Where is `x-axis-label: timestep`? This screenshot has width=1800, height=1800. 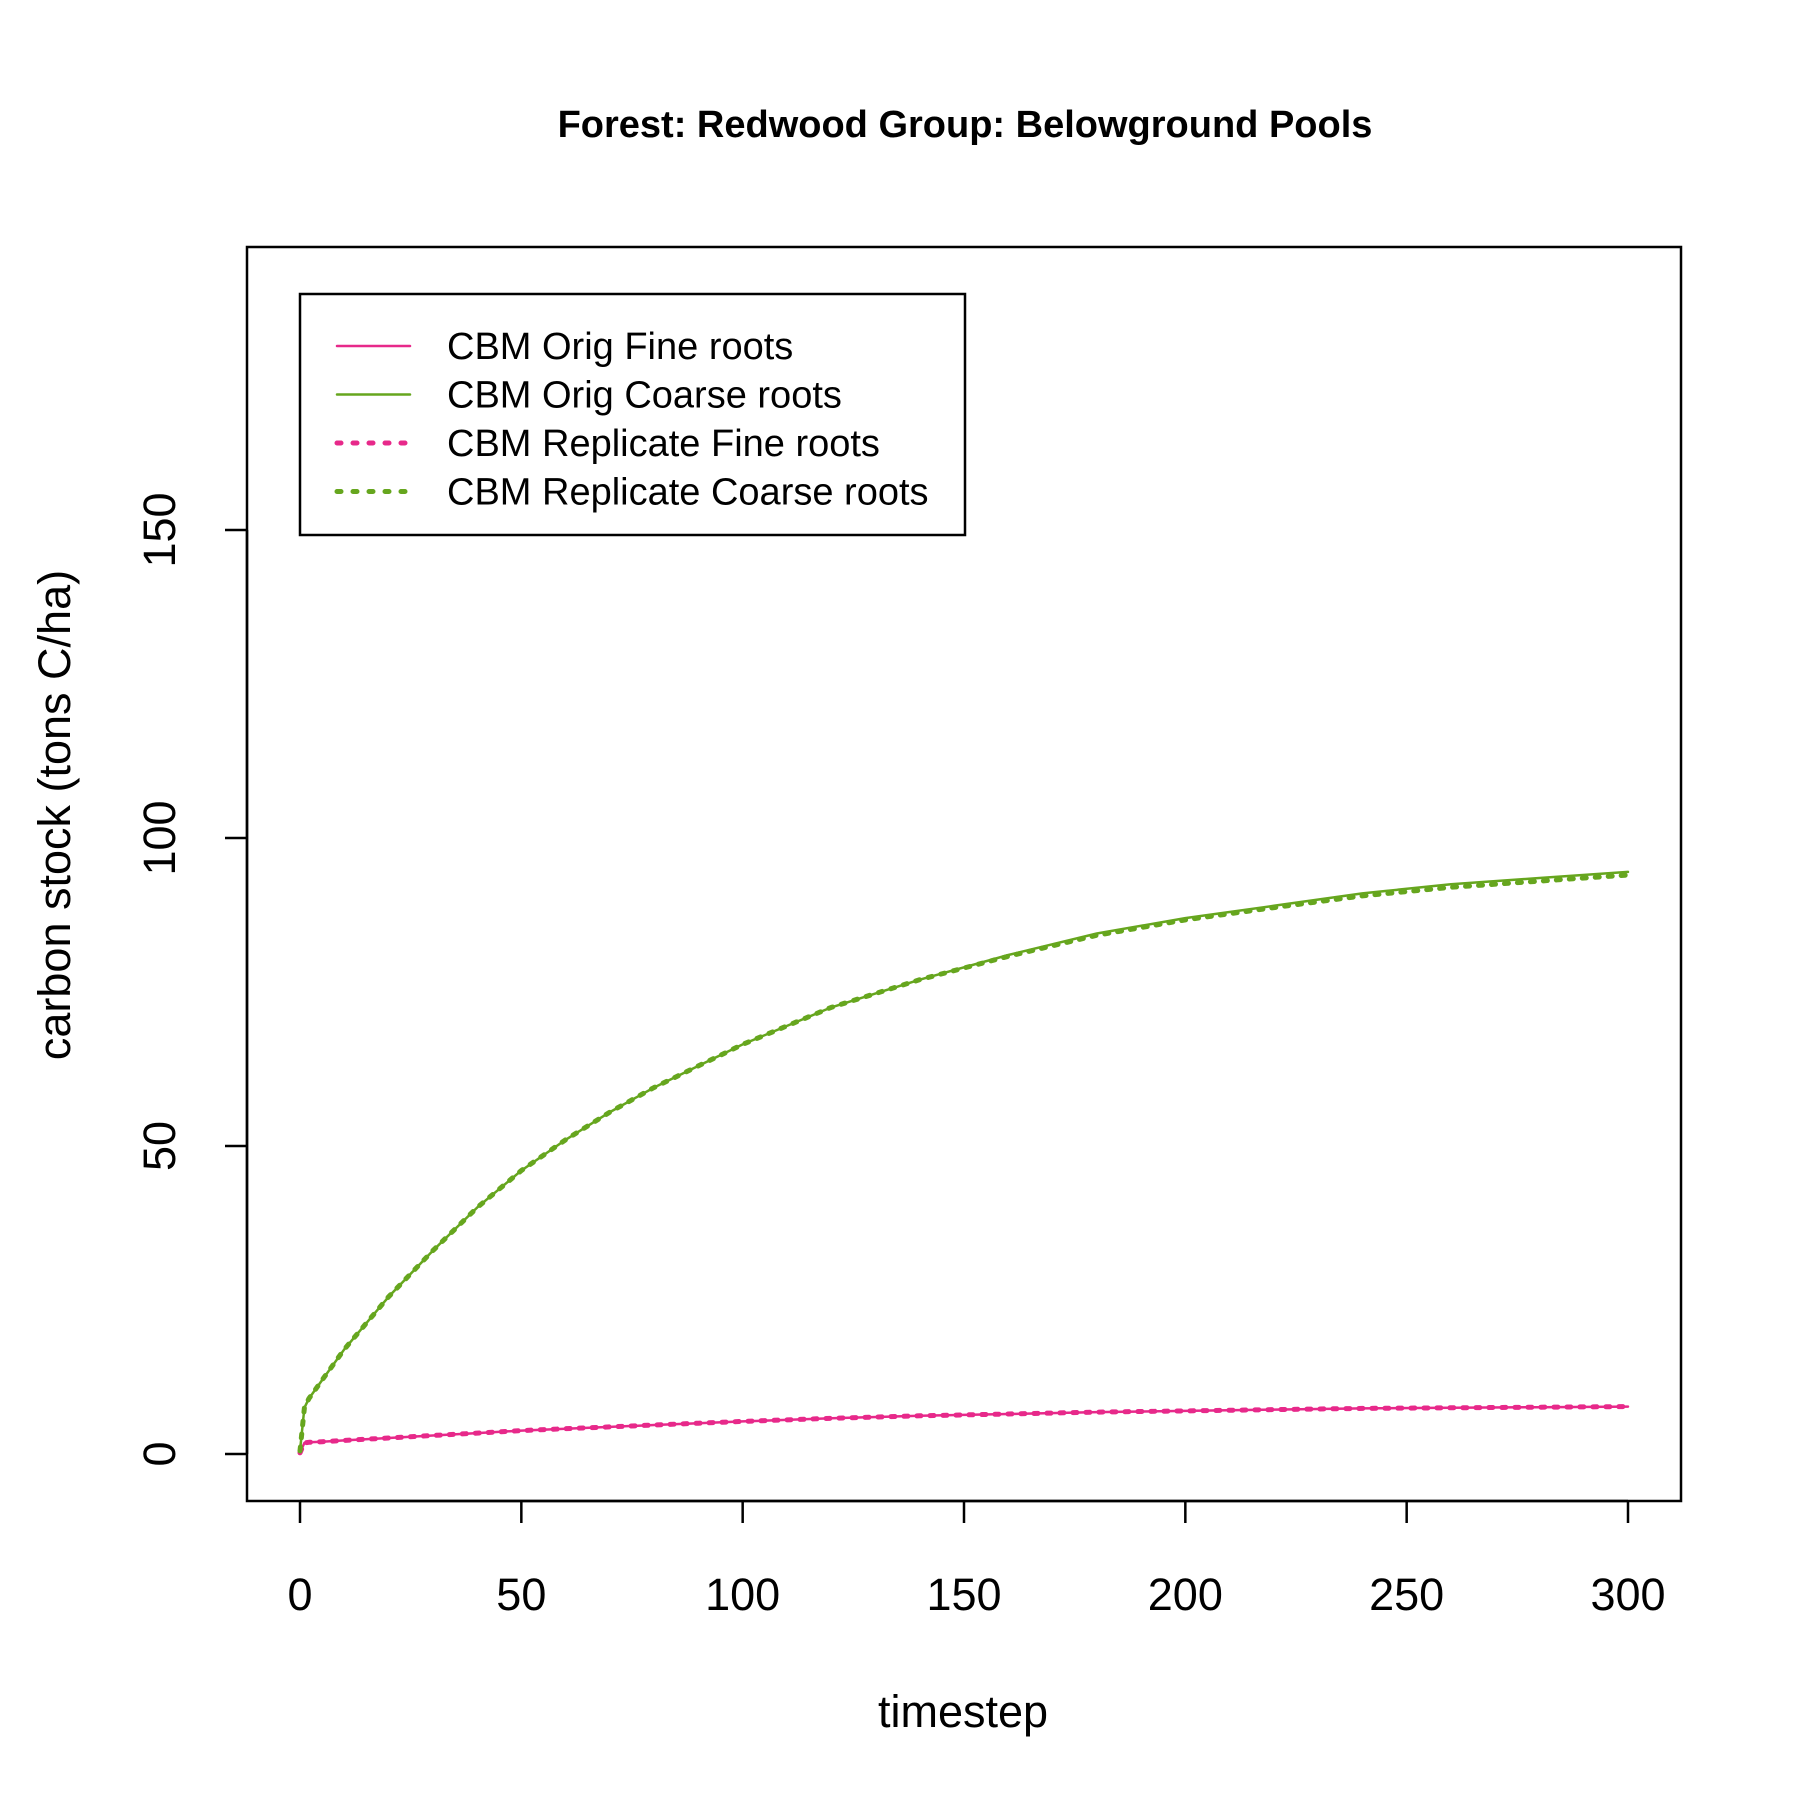 x-axis-label: timestep is located at coordinates (963, 1711).